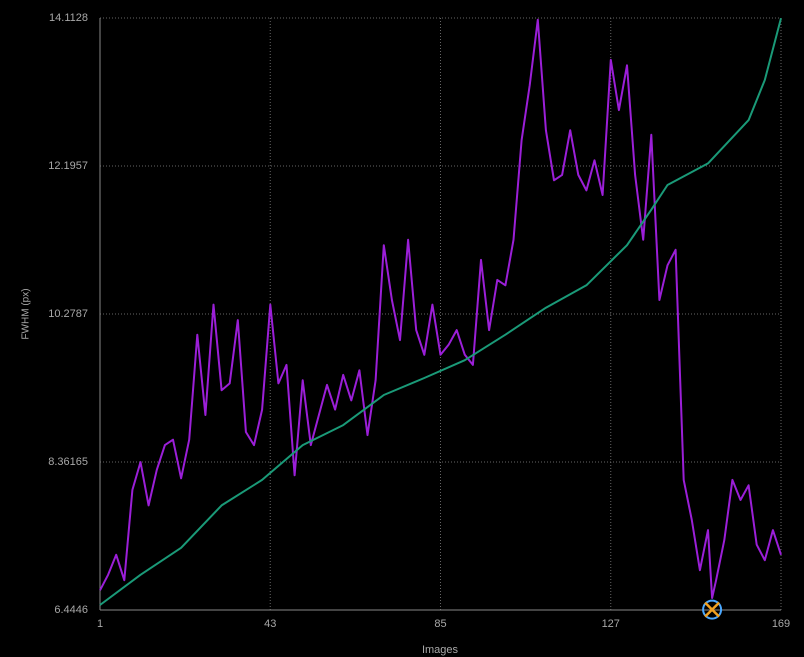 Image resolution: width=804 pixels, height=657 pixels. Describe the element at coordinates (611, 624) in the screenshot. I see `x-tick-label: 127` at that location.